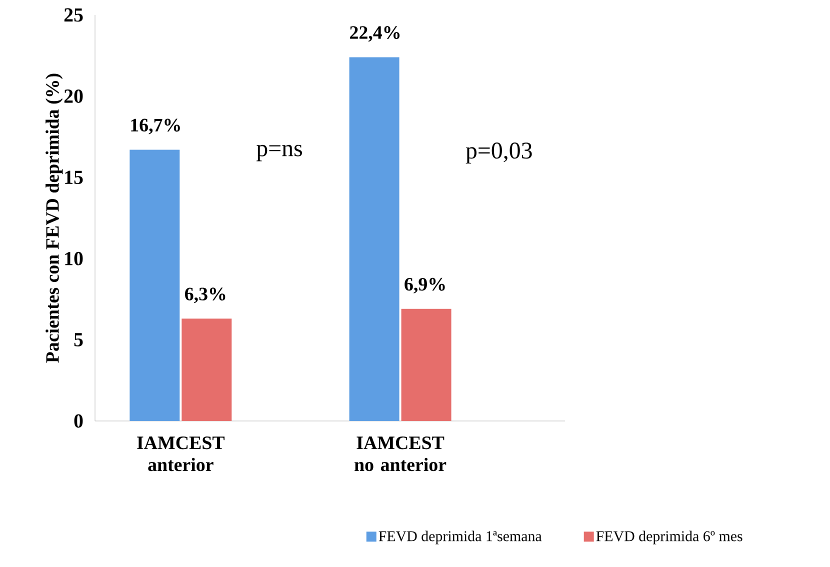  Describe the element at coordinates (205, 296) in the screenshot. I see `data-label: 6,3%` at that location.